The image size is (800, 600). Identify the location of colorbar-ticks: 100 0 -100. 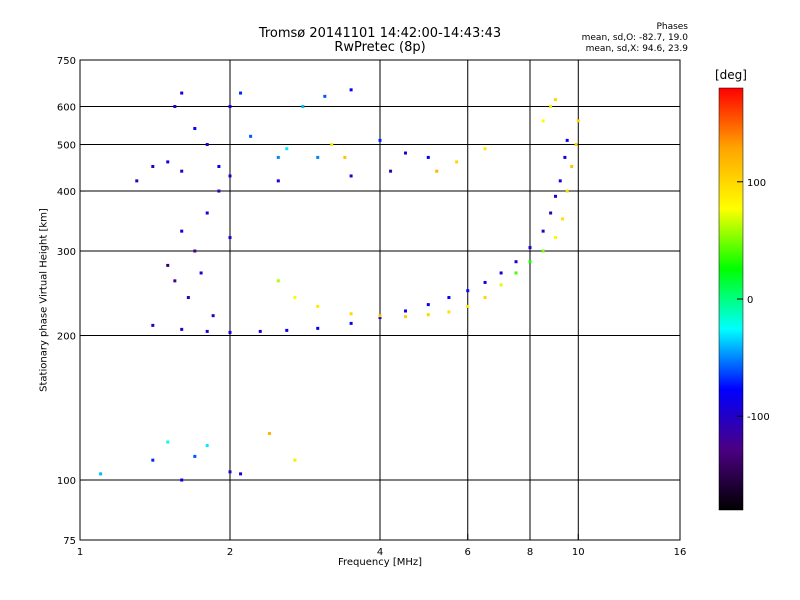
(753, 300).